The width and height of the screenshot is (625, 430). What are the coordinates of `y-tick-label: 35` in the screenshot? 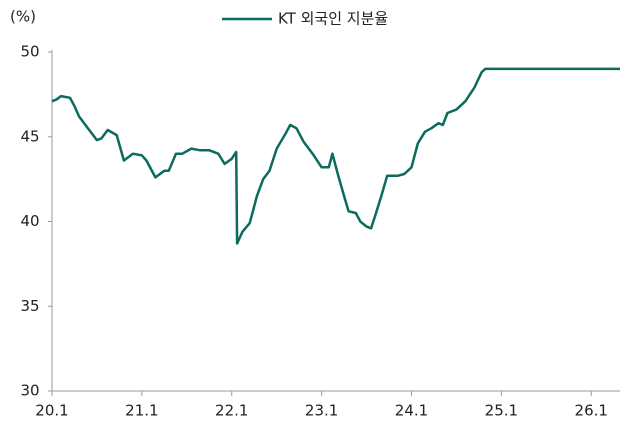 It's located at (29, 306).